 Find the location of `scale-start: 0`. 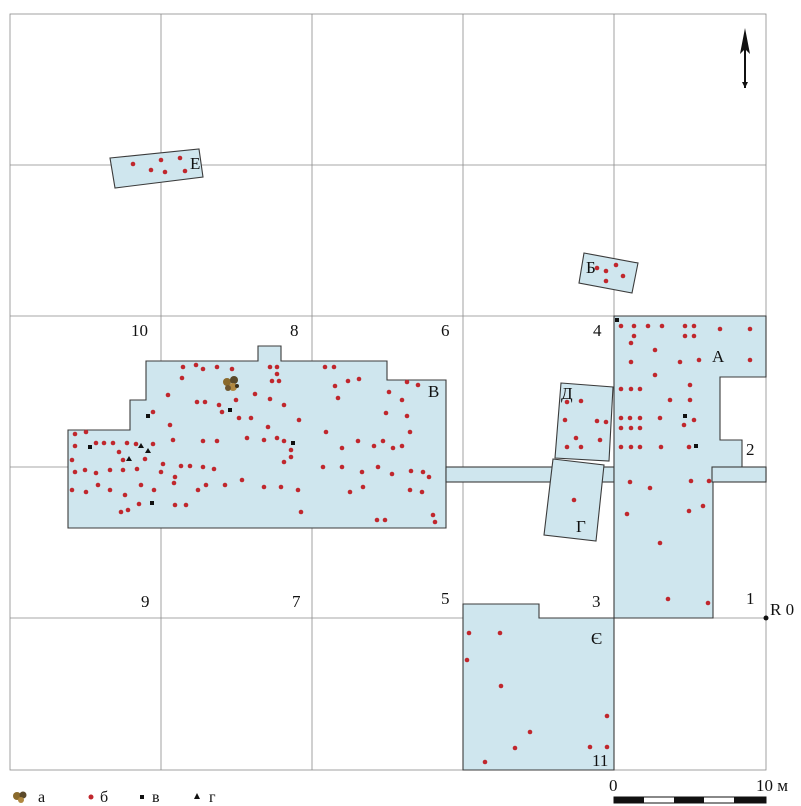

scale-start: 0 is located at coordinates (613, 785).